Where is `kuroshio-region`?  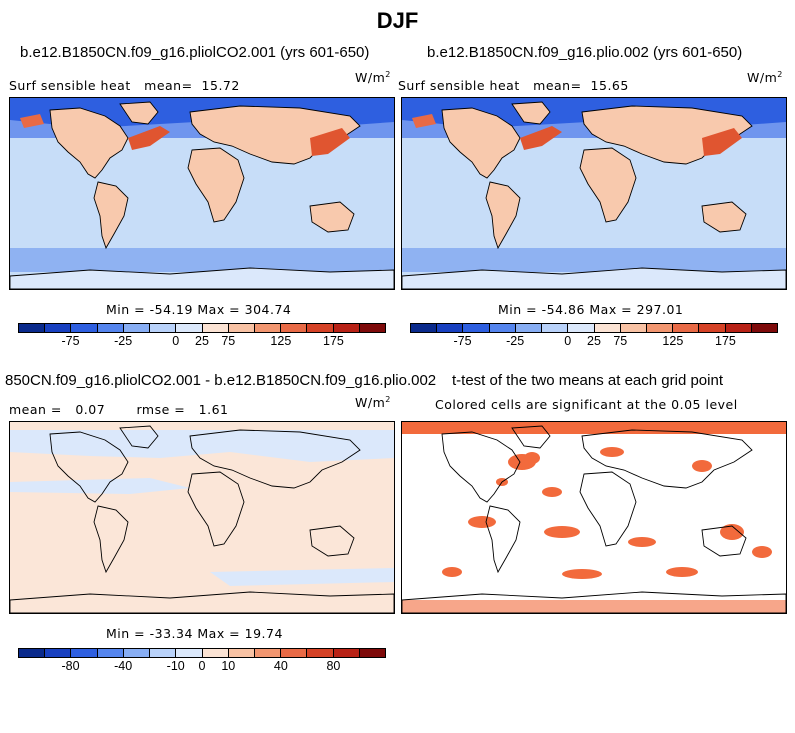 kuroshio-region is located at coordinates (722, 142).